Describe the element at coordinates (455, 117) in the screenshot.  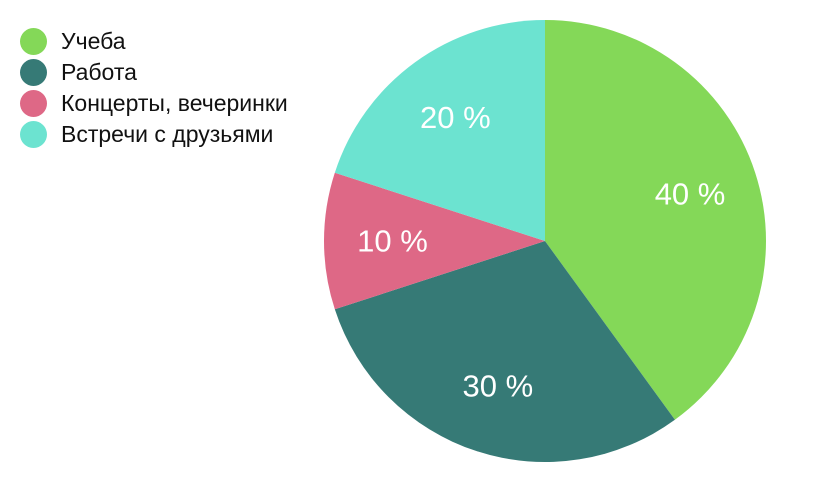
I see `pie-value-label-friends: 20 %` at that location.